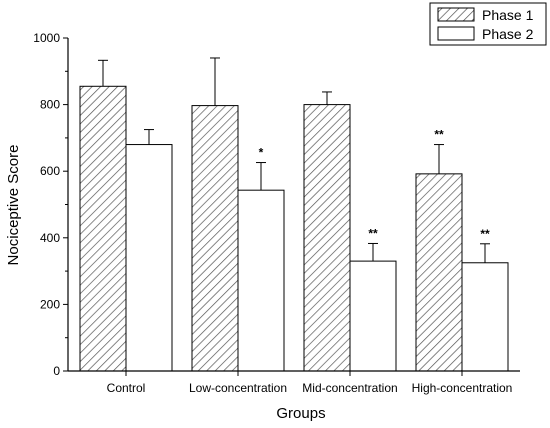 The image size is (550, 428). Describe the element at coordinates (126, 388) in the screenshot. I see `x-tick-label-1: Control` at that location.